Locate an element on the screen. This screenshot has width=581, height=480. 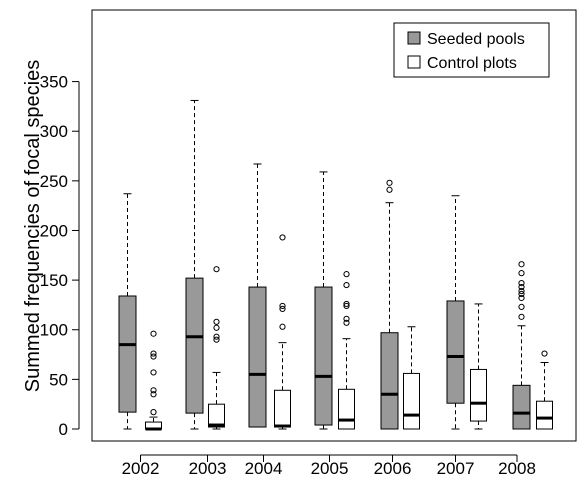
legend-swatch-seeded is located at coordinates (414, 38).